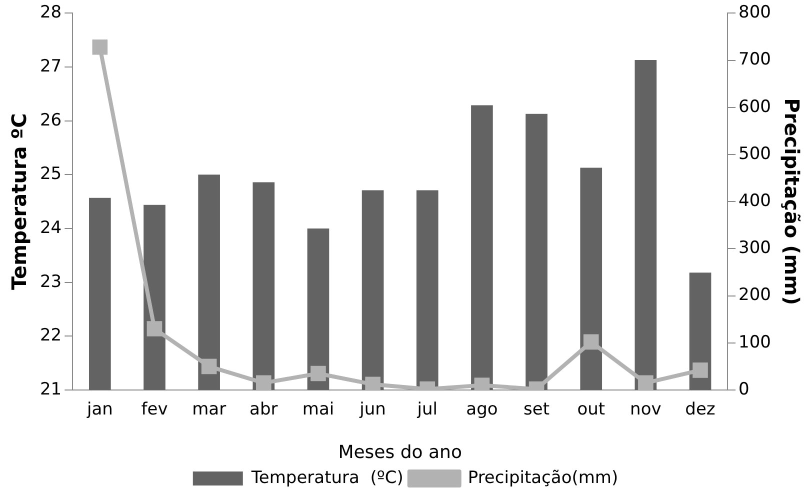  What do you see at coordinates (51, 282) in the screenshot?
I see `y-tick-label: 23` at bounding box center [51, 282].